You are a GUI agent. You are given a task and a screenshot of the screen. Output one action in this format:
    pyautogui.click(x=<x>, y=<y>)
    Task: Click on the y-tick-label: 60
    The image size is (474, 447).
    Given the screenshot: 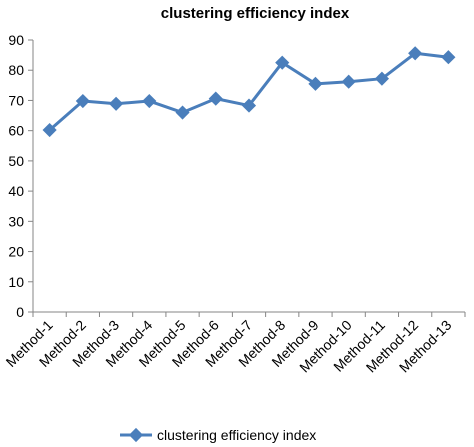 What is the action you would take?
    pyautogui.click(x=16, y=131)
    